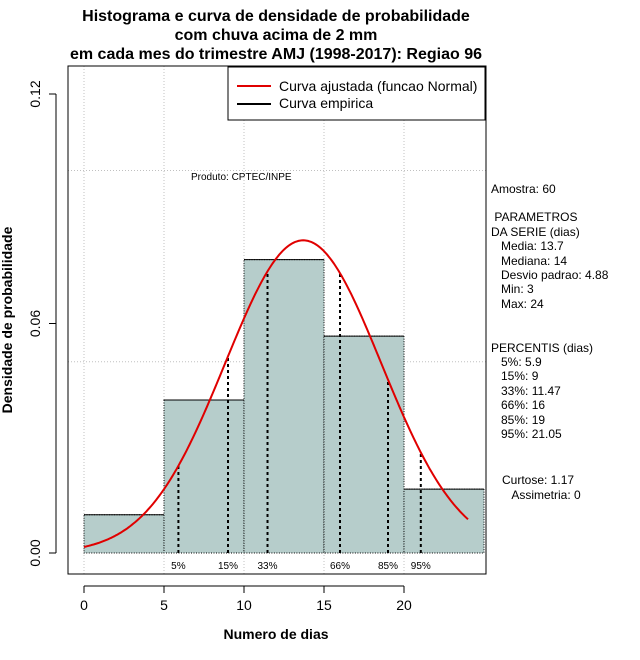 This screenshot has width=640, height=660. I want to click on stat-sd: Desvio padrao: 4.88, so click(550, 275).